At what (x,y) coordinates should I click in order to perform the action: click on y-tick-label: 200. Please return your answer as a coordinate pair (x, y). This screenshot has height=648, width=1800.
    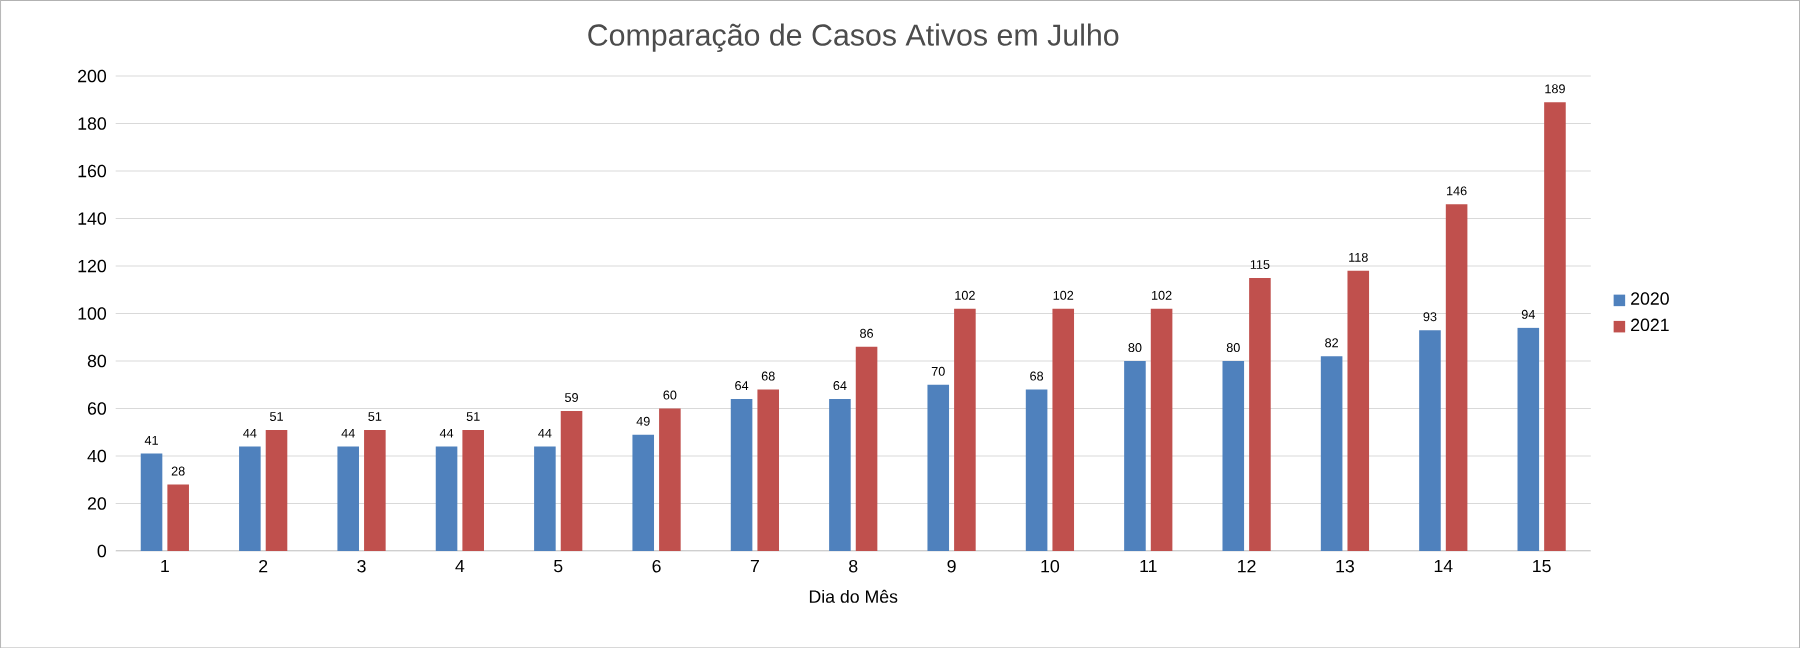
    Looking at the image, I should click on (92, 76).